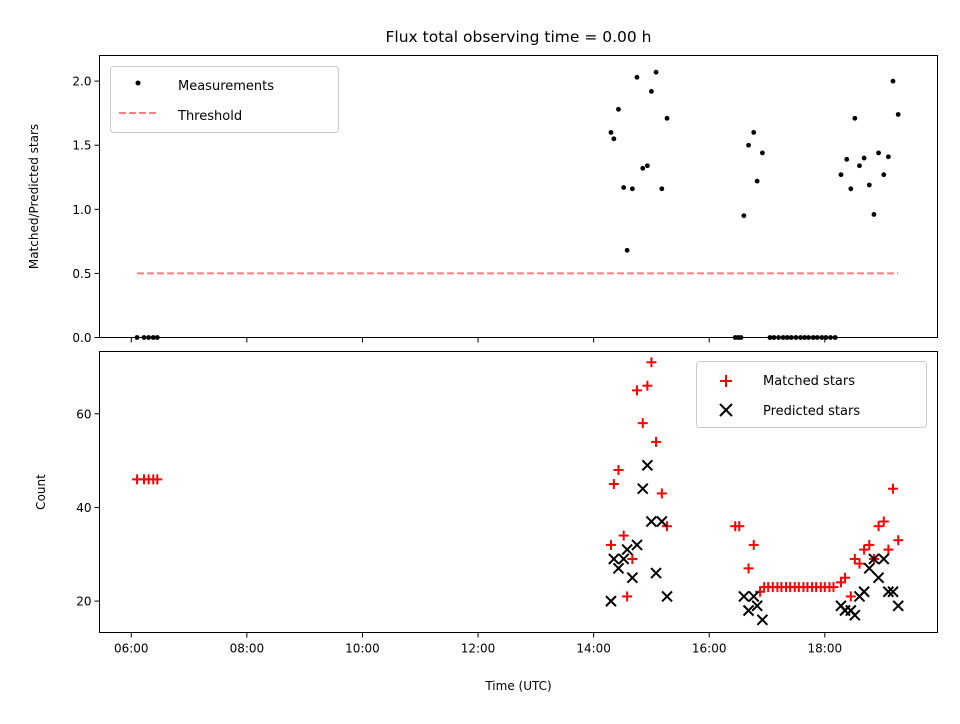 This screenshot has width=960, height=724. I want to click on x-tick-label: 10:00, so click(362, 649).